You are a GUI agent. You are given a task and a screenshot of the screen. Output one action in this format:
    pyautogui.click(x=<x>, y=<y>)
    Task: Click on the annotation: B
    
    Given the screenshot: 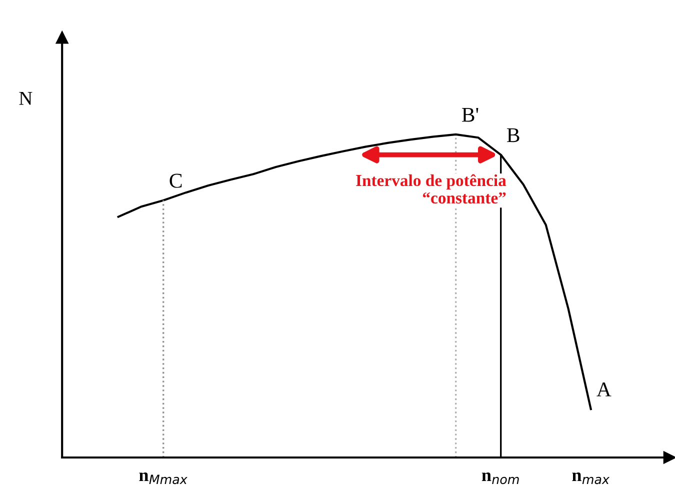 What is the action you would take?
    pyautogui.click(x=513, y=135)
    